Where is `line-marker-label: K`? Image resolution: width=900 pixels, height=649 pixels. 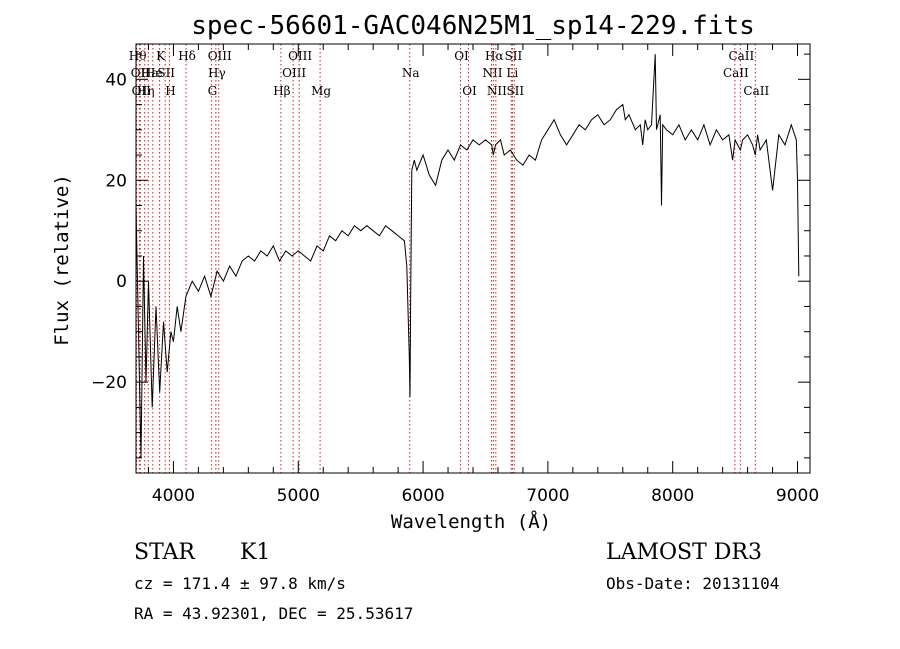 line-marker-label: K is located at coordinates (161, 56).